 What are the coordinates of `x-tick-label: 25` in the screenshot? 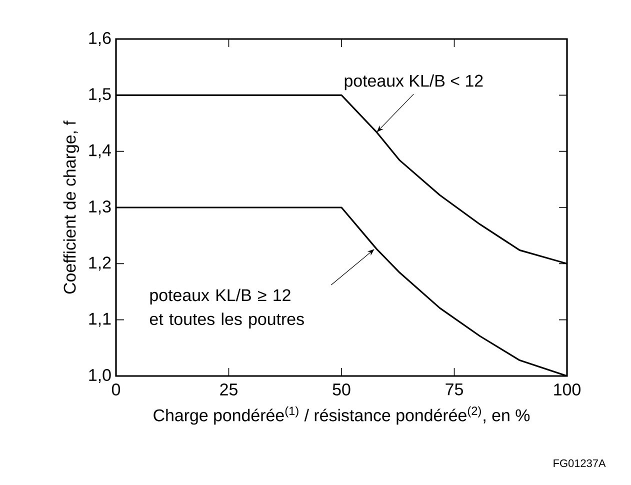 It's located at (229, 390).